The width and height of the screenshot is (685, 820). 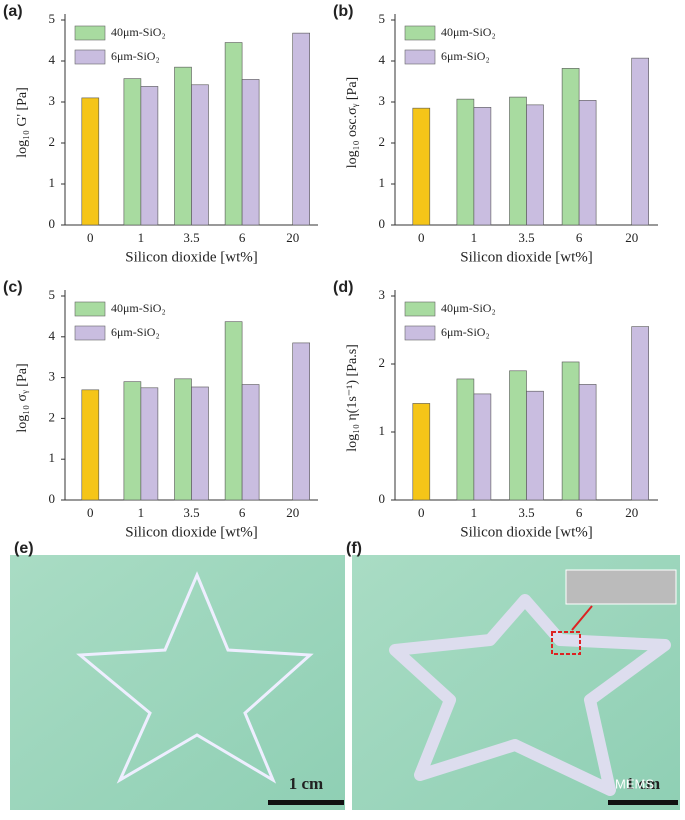 I want to click on y-axis-title: log₁₀ G' [Pa], so click(x=22, y=122).